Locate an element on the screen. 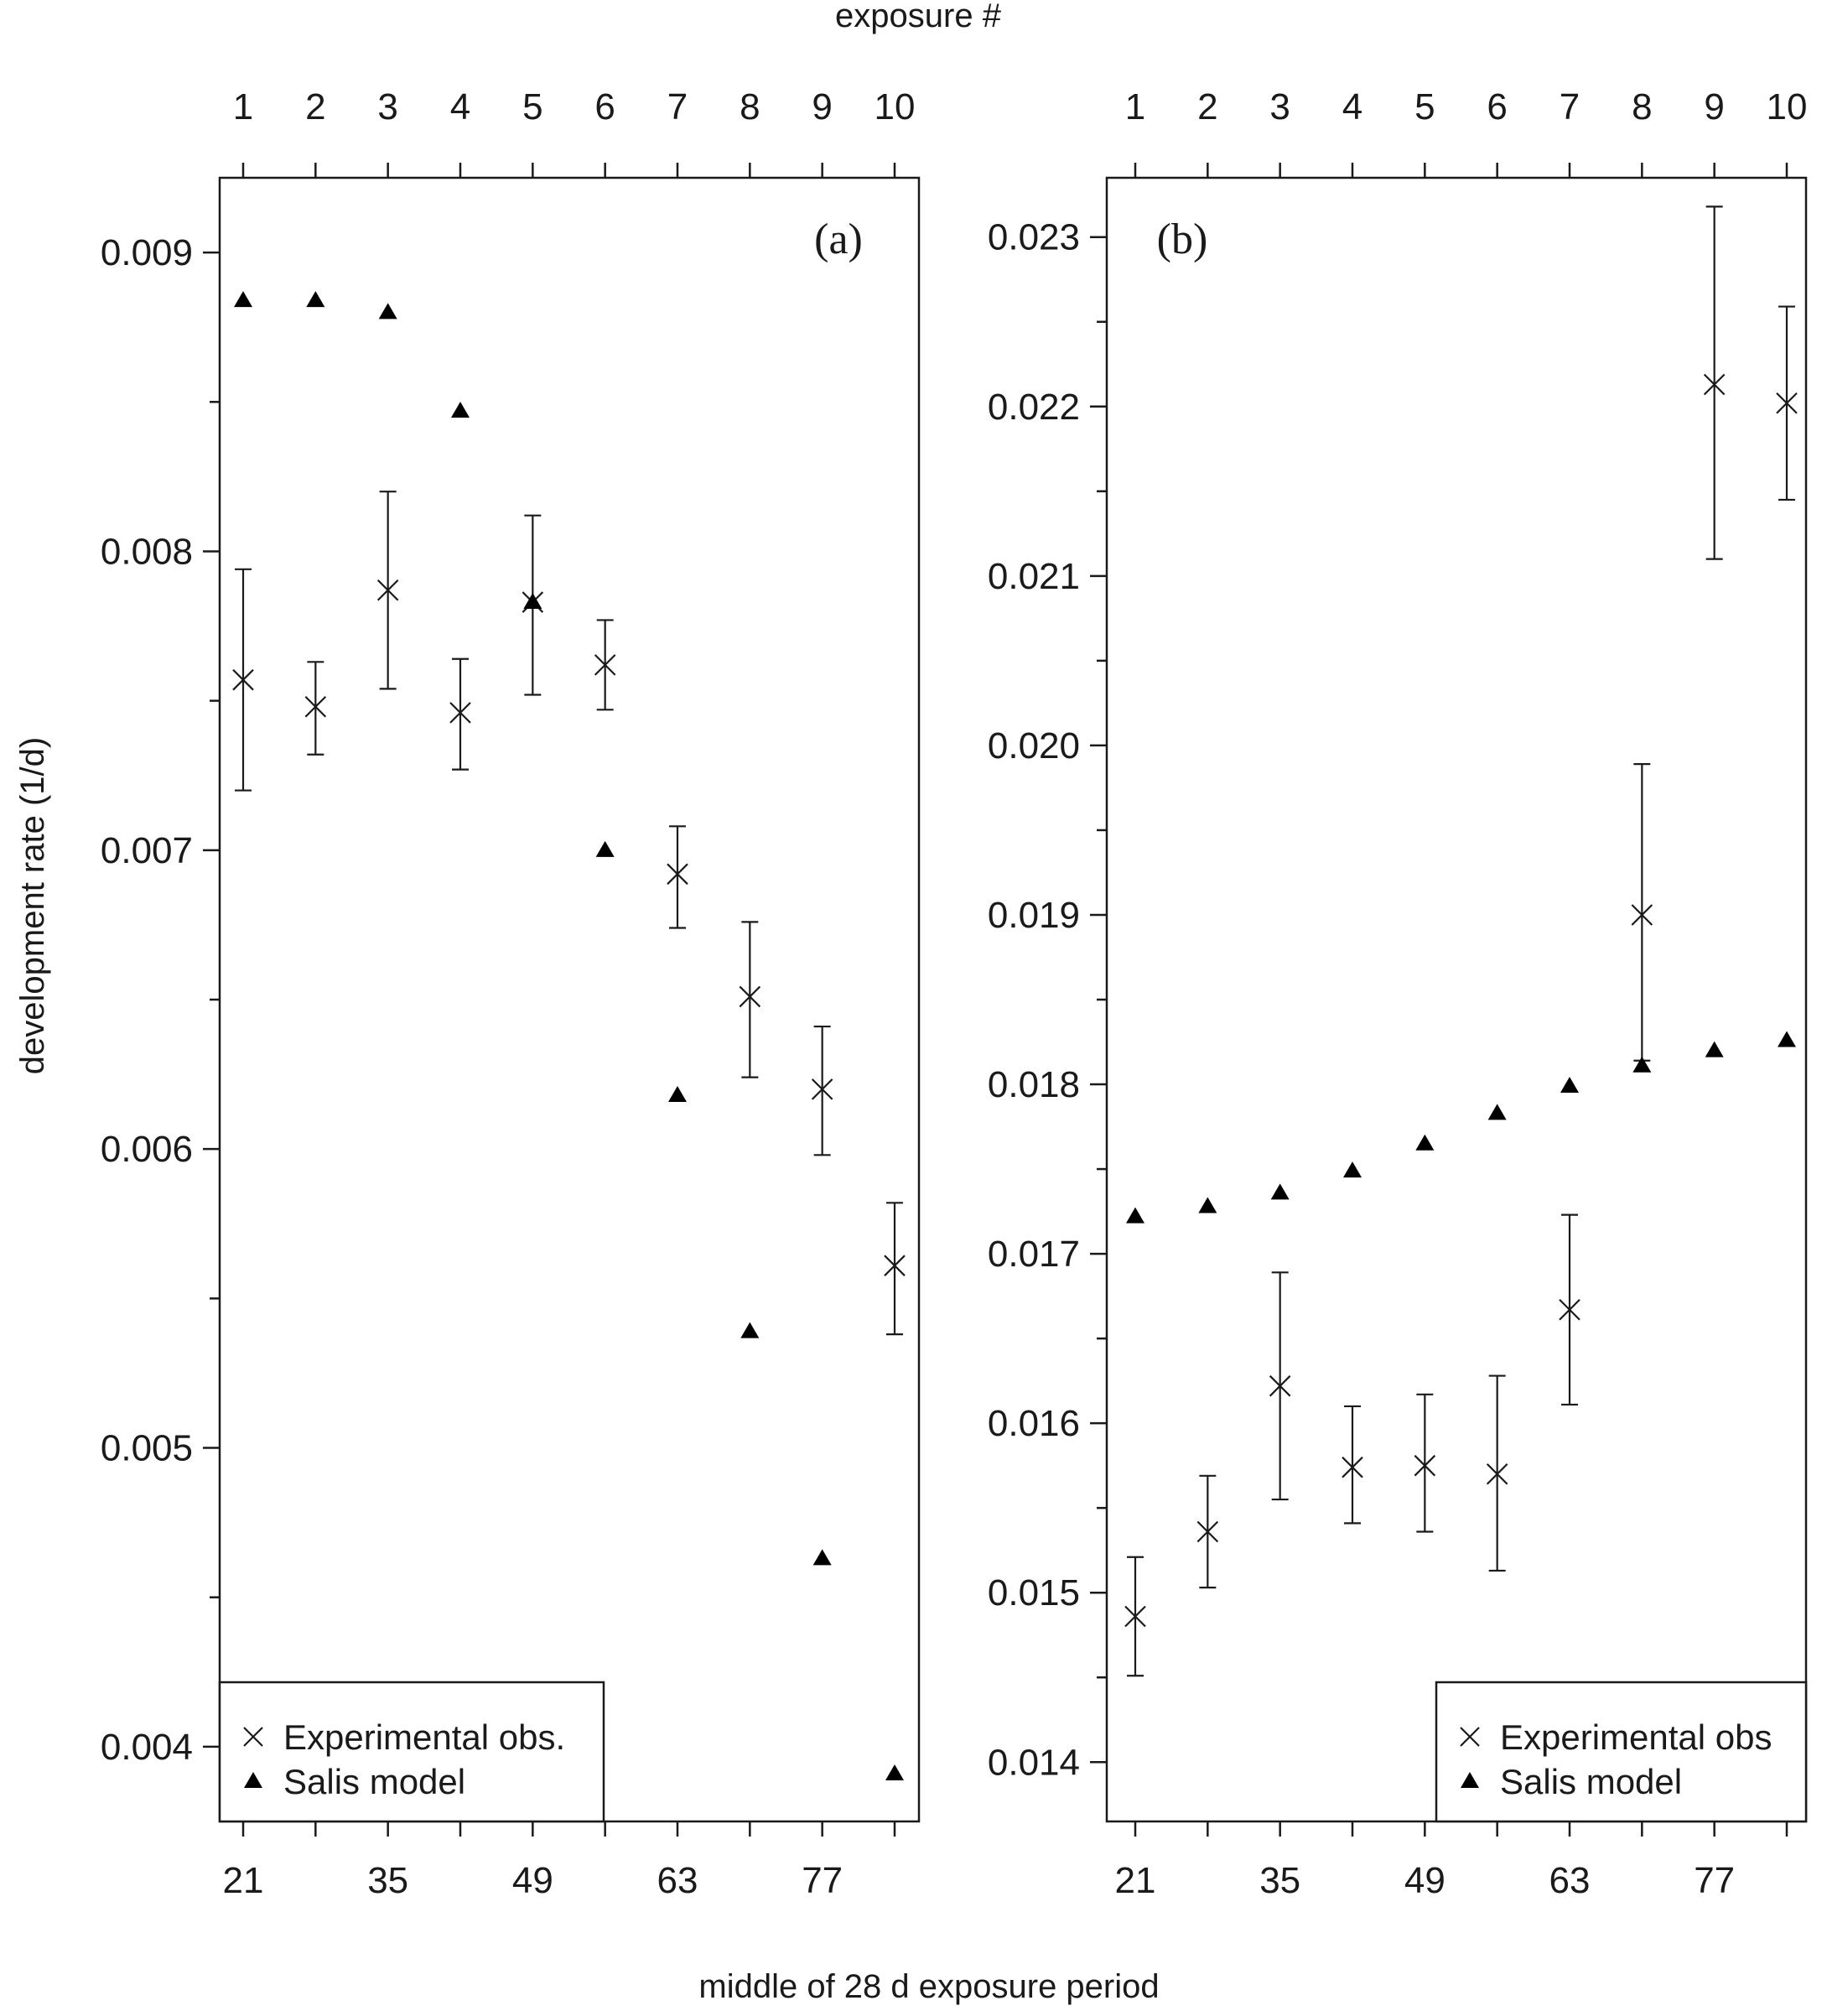  y-tick-label: 0.008 is located at coordinates (147, 551).